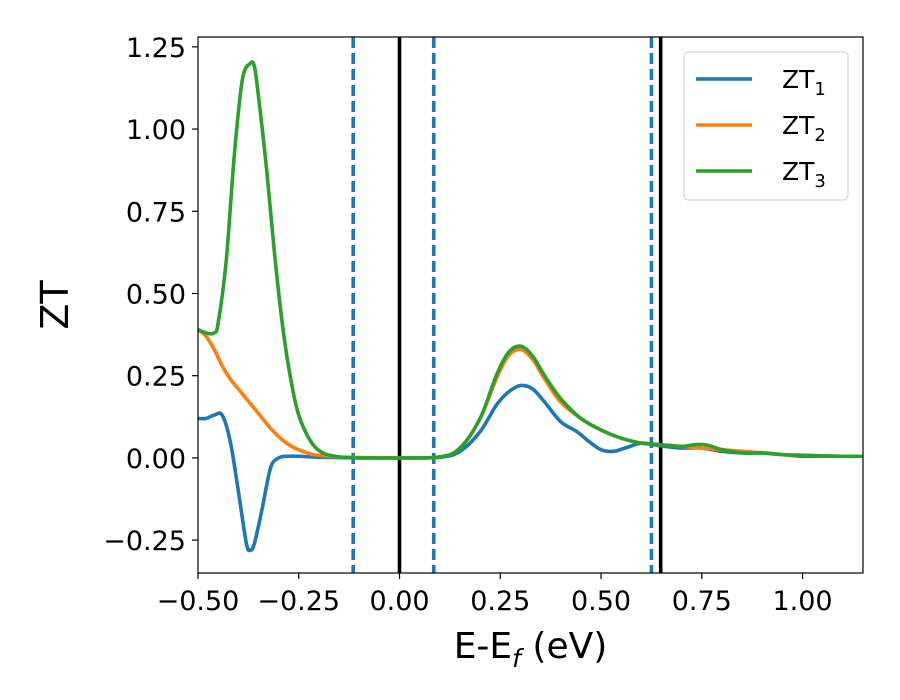  What do you see at coordinates (399, 601) in the screenshot?
I see `x-tick-label: 0.00` at bounding box center [399, 601].